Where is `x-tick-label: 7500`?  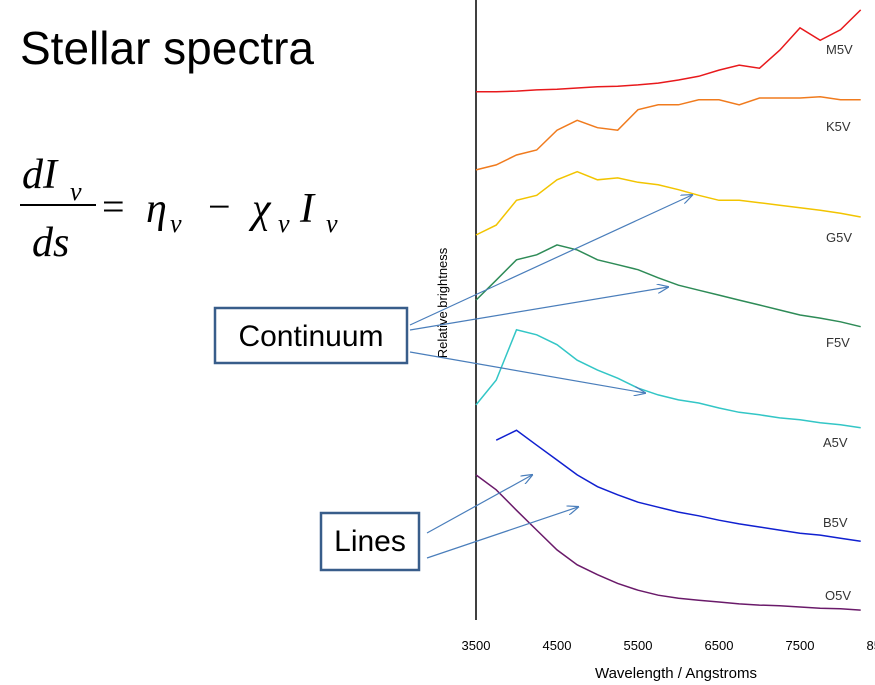
x-tick-label: 7500 is located at coordinates (800, 645).